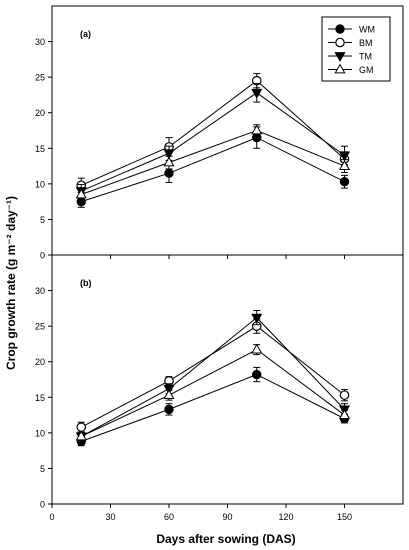  I want to click on legend-marker-tm, so click(340, 57).